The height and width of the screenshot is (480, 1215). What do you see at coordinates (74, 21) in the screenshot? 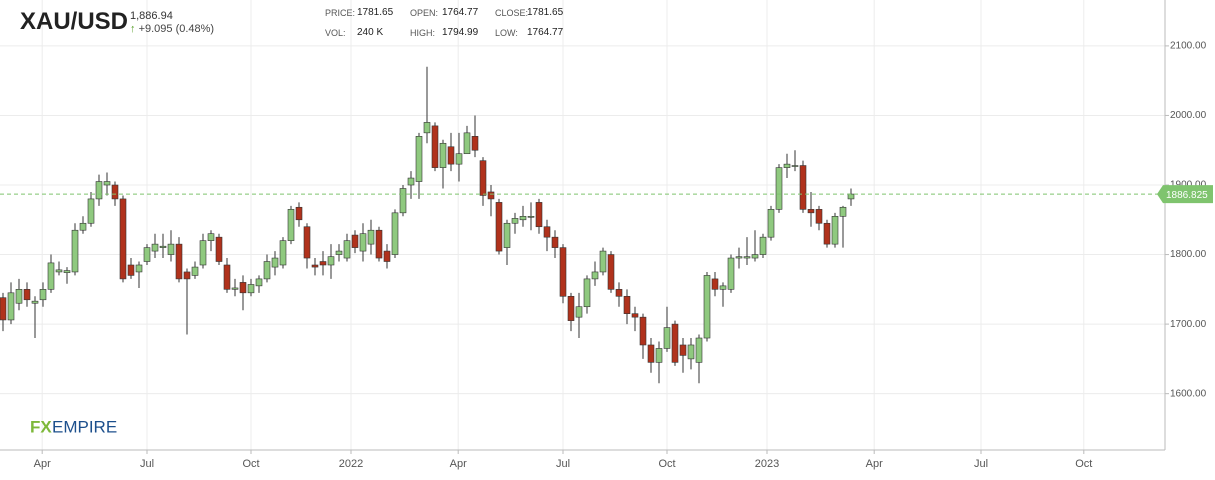
I see `symbol: XAU/USD` at bounding box center [74, 21].